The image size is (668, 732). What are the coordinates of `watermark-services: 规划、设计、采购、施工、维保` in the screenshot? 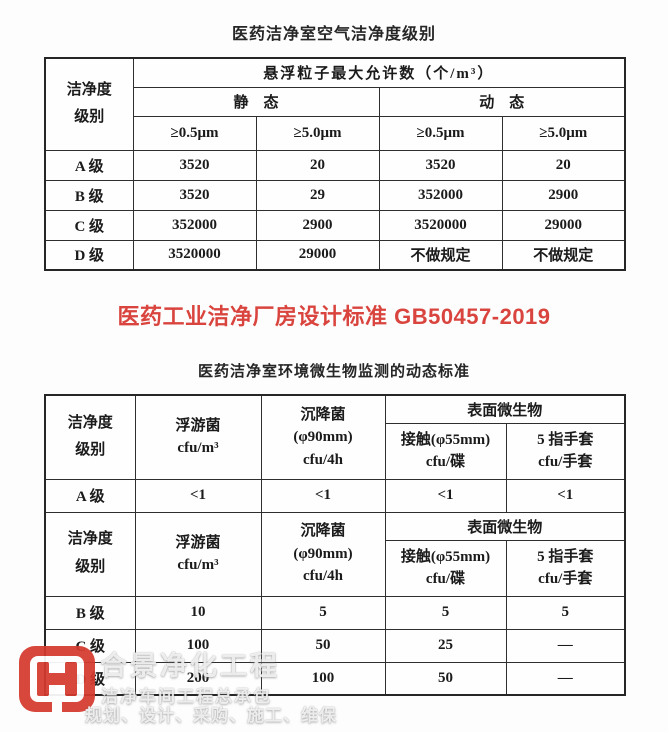 It's located at (211, 715).